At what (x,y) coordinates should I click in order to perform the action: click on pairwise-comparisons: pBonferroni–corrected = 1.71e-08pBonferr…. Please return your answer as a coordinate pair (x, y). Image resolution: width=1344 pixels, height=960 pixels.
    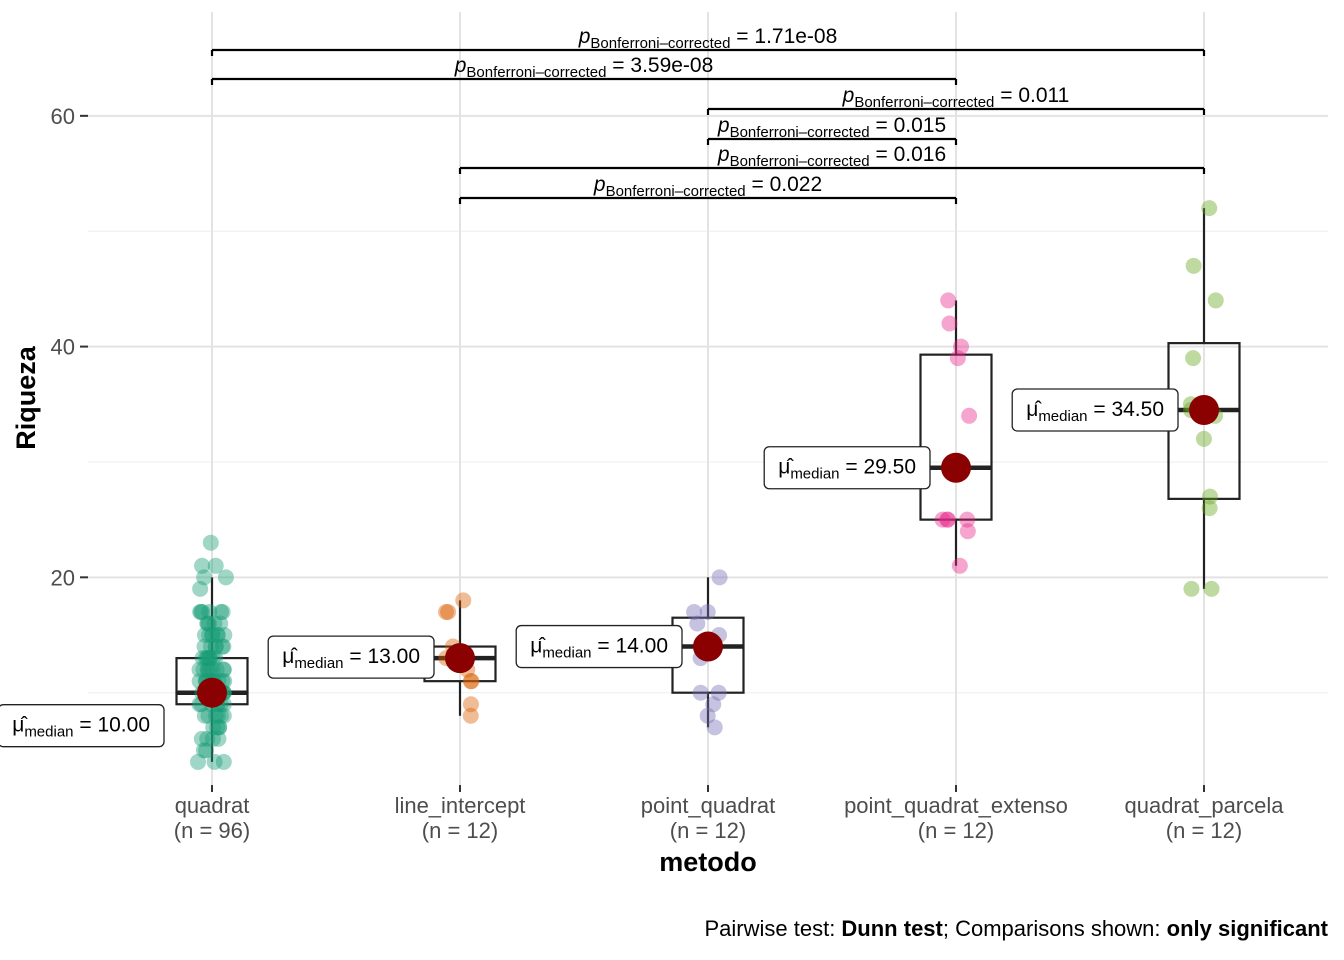
    Looking at the image, I should click on (708, 114).